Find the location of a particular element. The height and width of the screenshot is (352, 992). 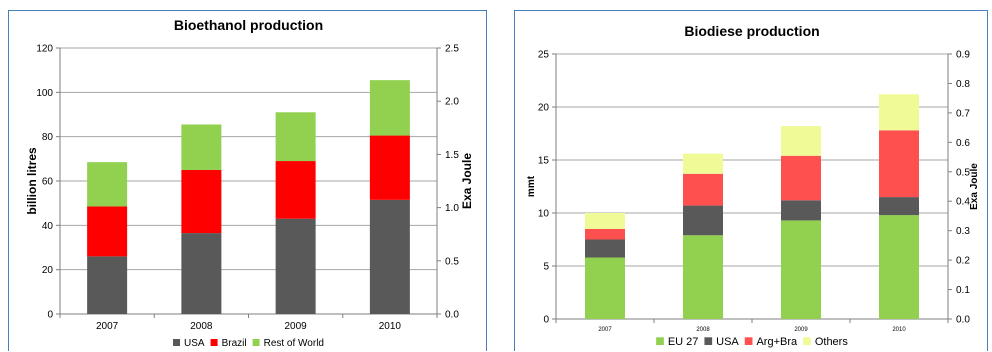

y2-tick-label: 0.2 is located at coordinates (963, 261).